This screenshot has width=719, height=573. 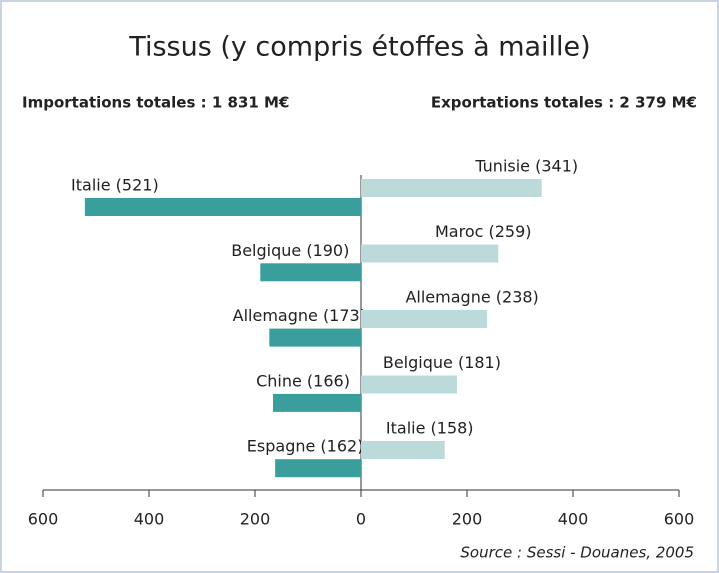 I want to click on bar-label: Belgique (190), so click(x=290, y=250).